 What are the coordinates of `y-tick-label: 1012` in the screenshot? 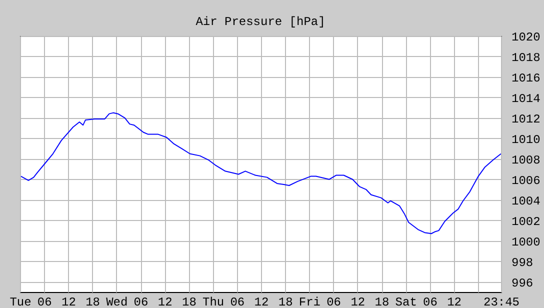 It's located at (526, 119).